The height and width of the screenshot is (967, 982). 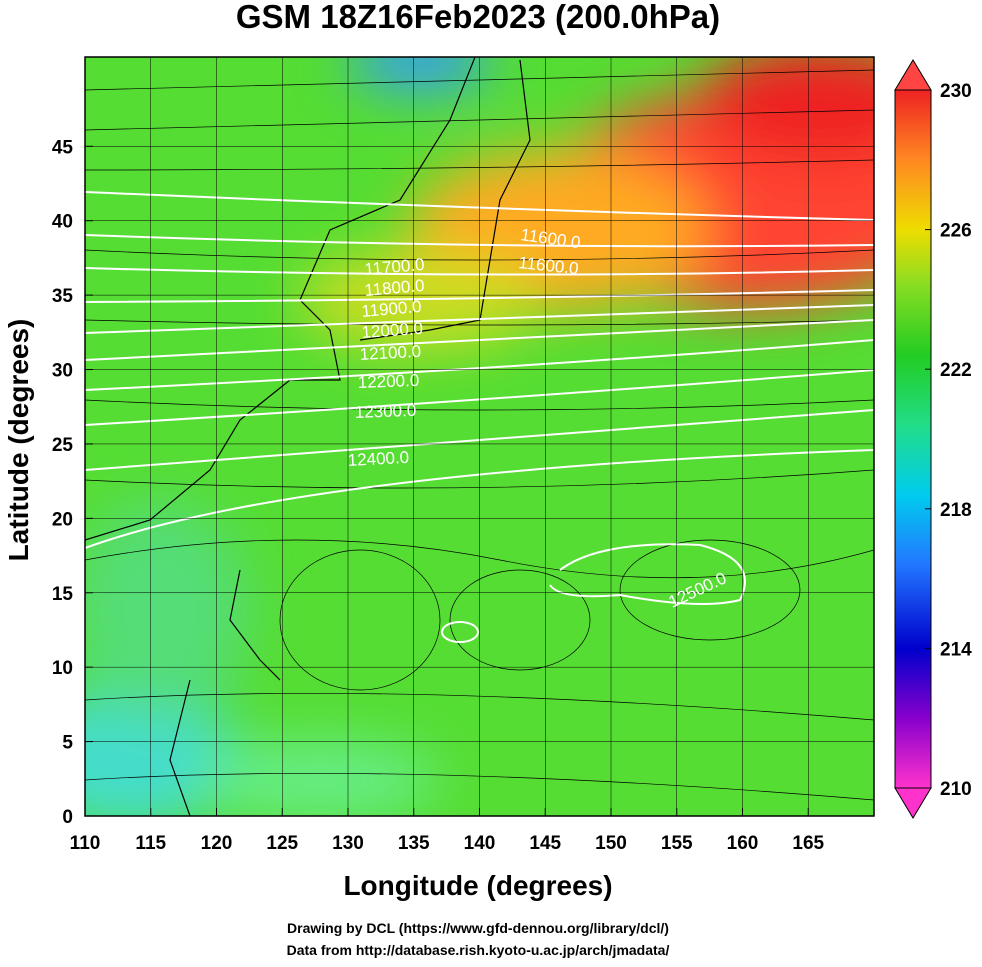 I want to click on colorbar-tick-label: 210, so click(x=956, y=789).